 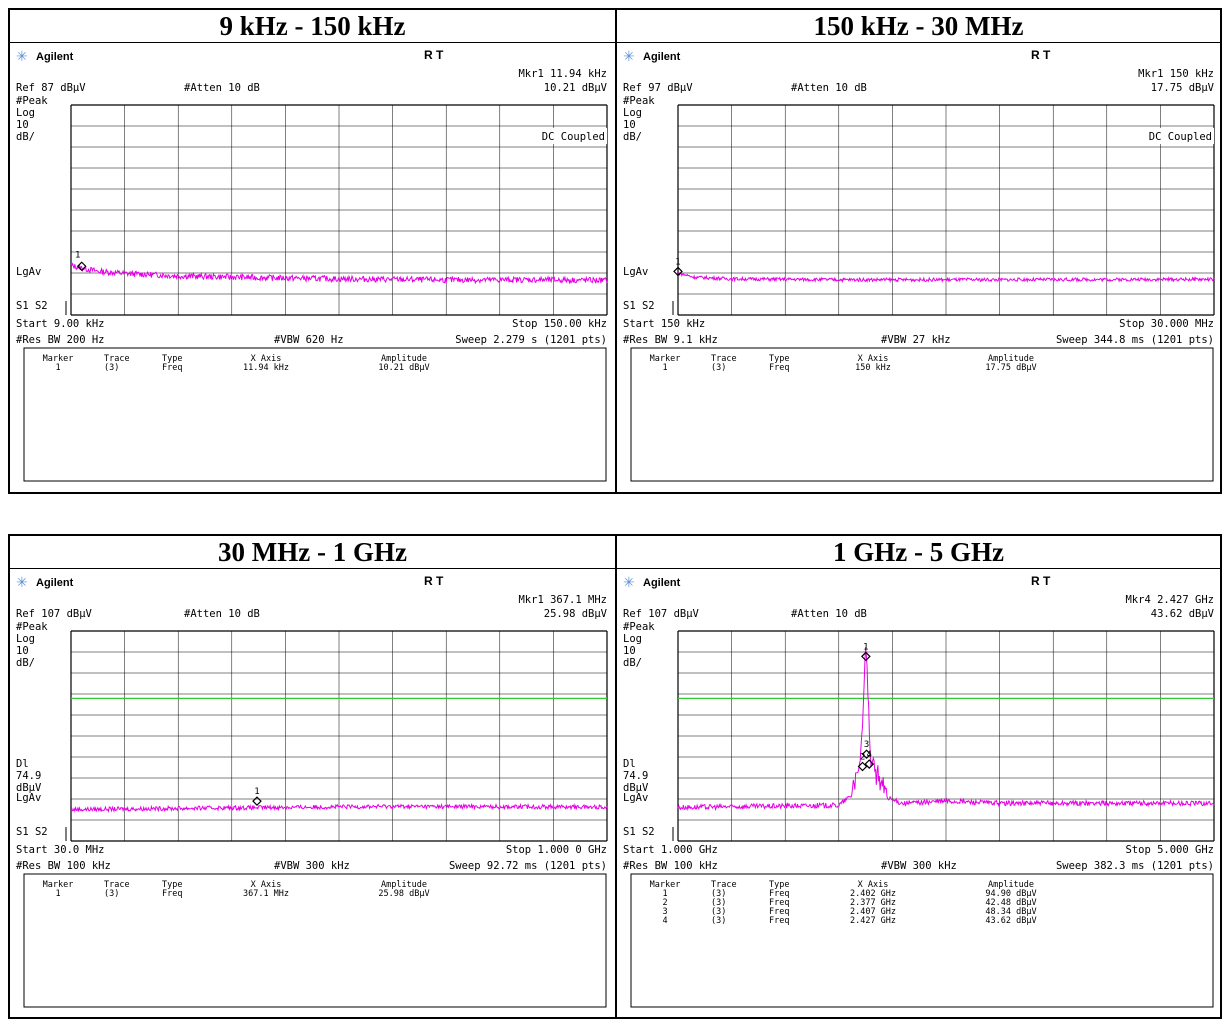 I want to click on start-freq: Start 1.000 GHz, so click(x=670, y=850).